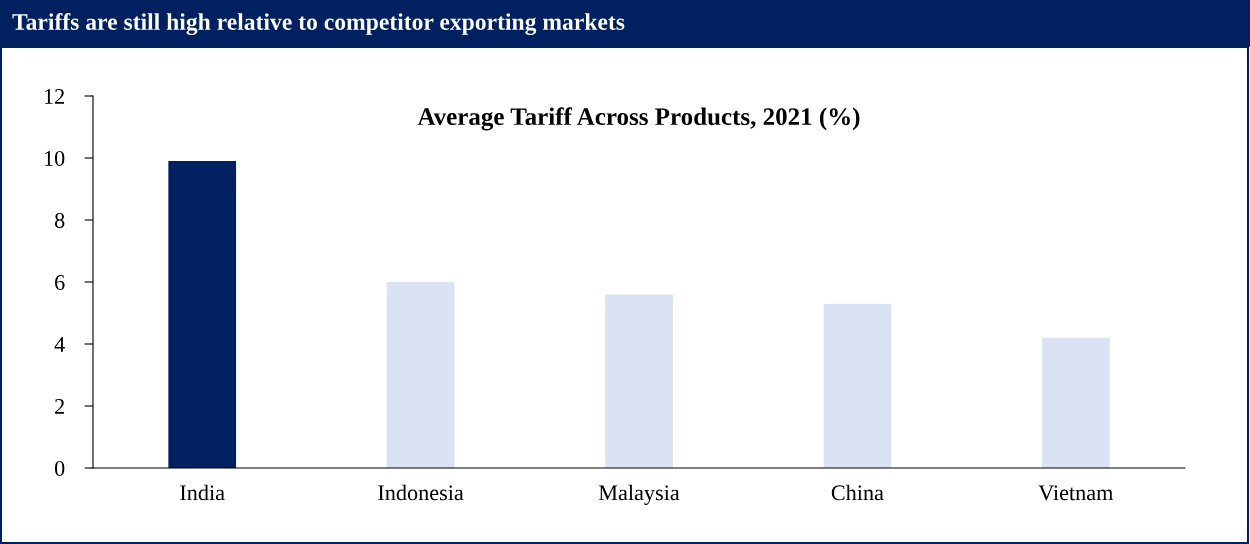 The width and height of the screenshot is (1250, 544). What do you see at coordinates (60, 282) in the screenshot?
I see `y-tick-label: 6` at bounding box center [60, 282].